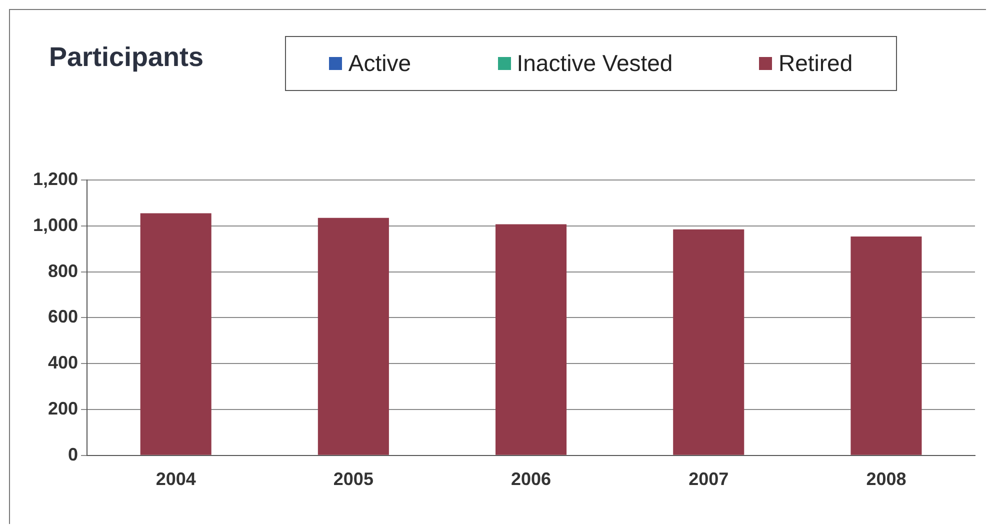 Image resolution: width=987 pixels, height=525 pixels. I want to click on y-tick-label: 800, so click(63, 270).